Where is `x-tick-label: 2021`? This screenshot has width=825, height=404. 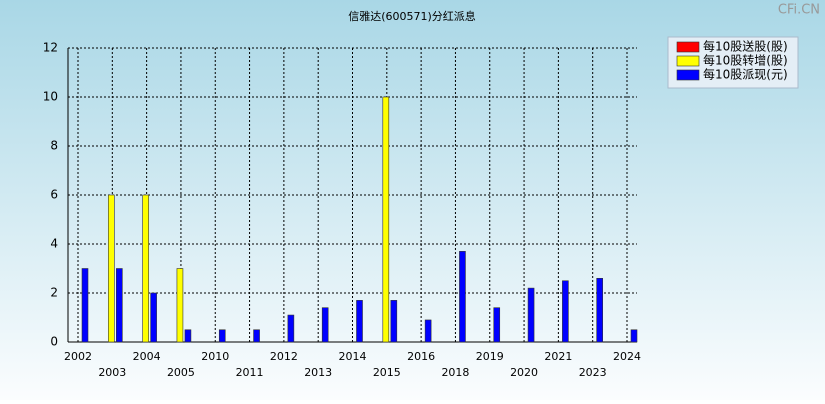 x-tick-label: 2021 is located at coordinates (558, 356).